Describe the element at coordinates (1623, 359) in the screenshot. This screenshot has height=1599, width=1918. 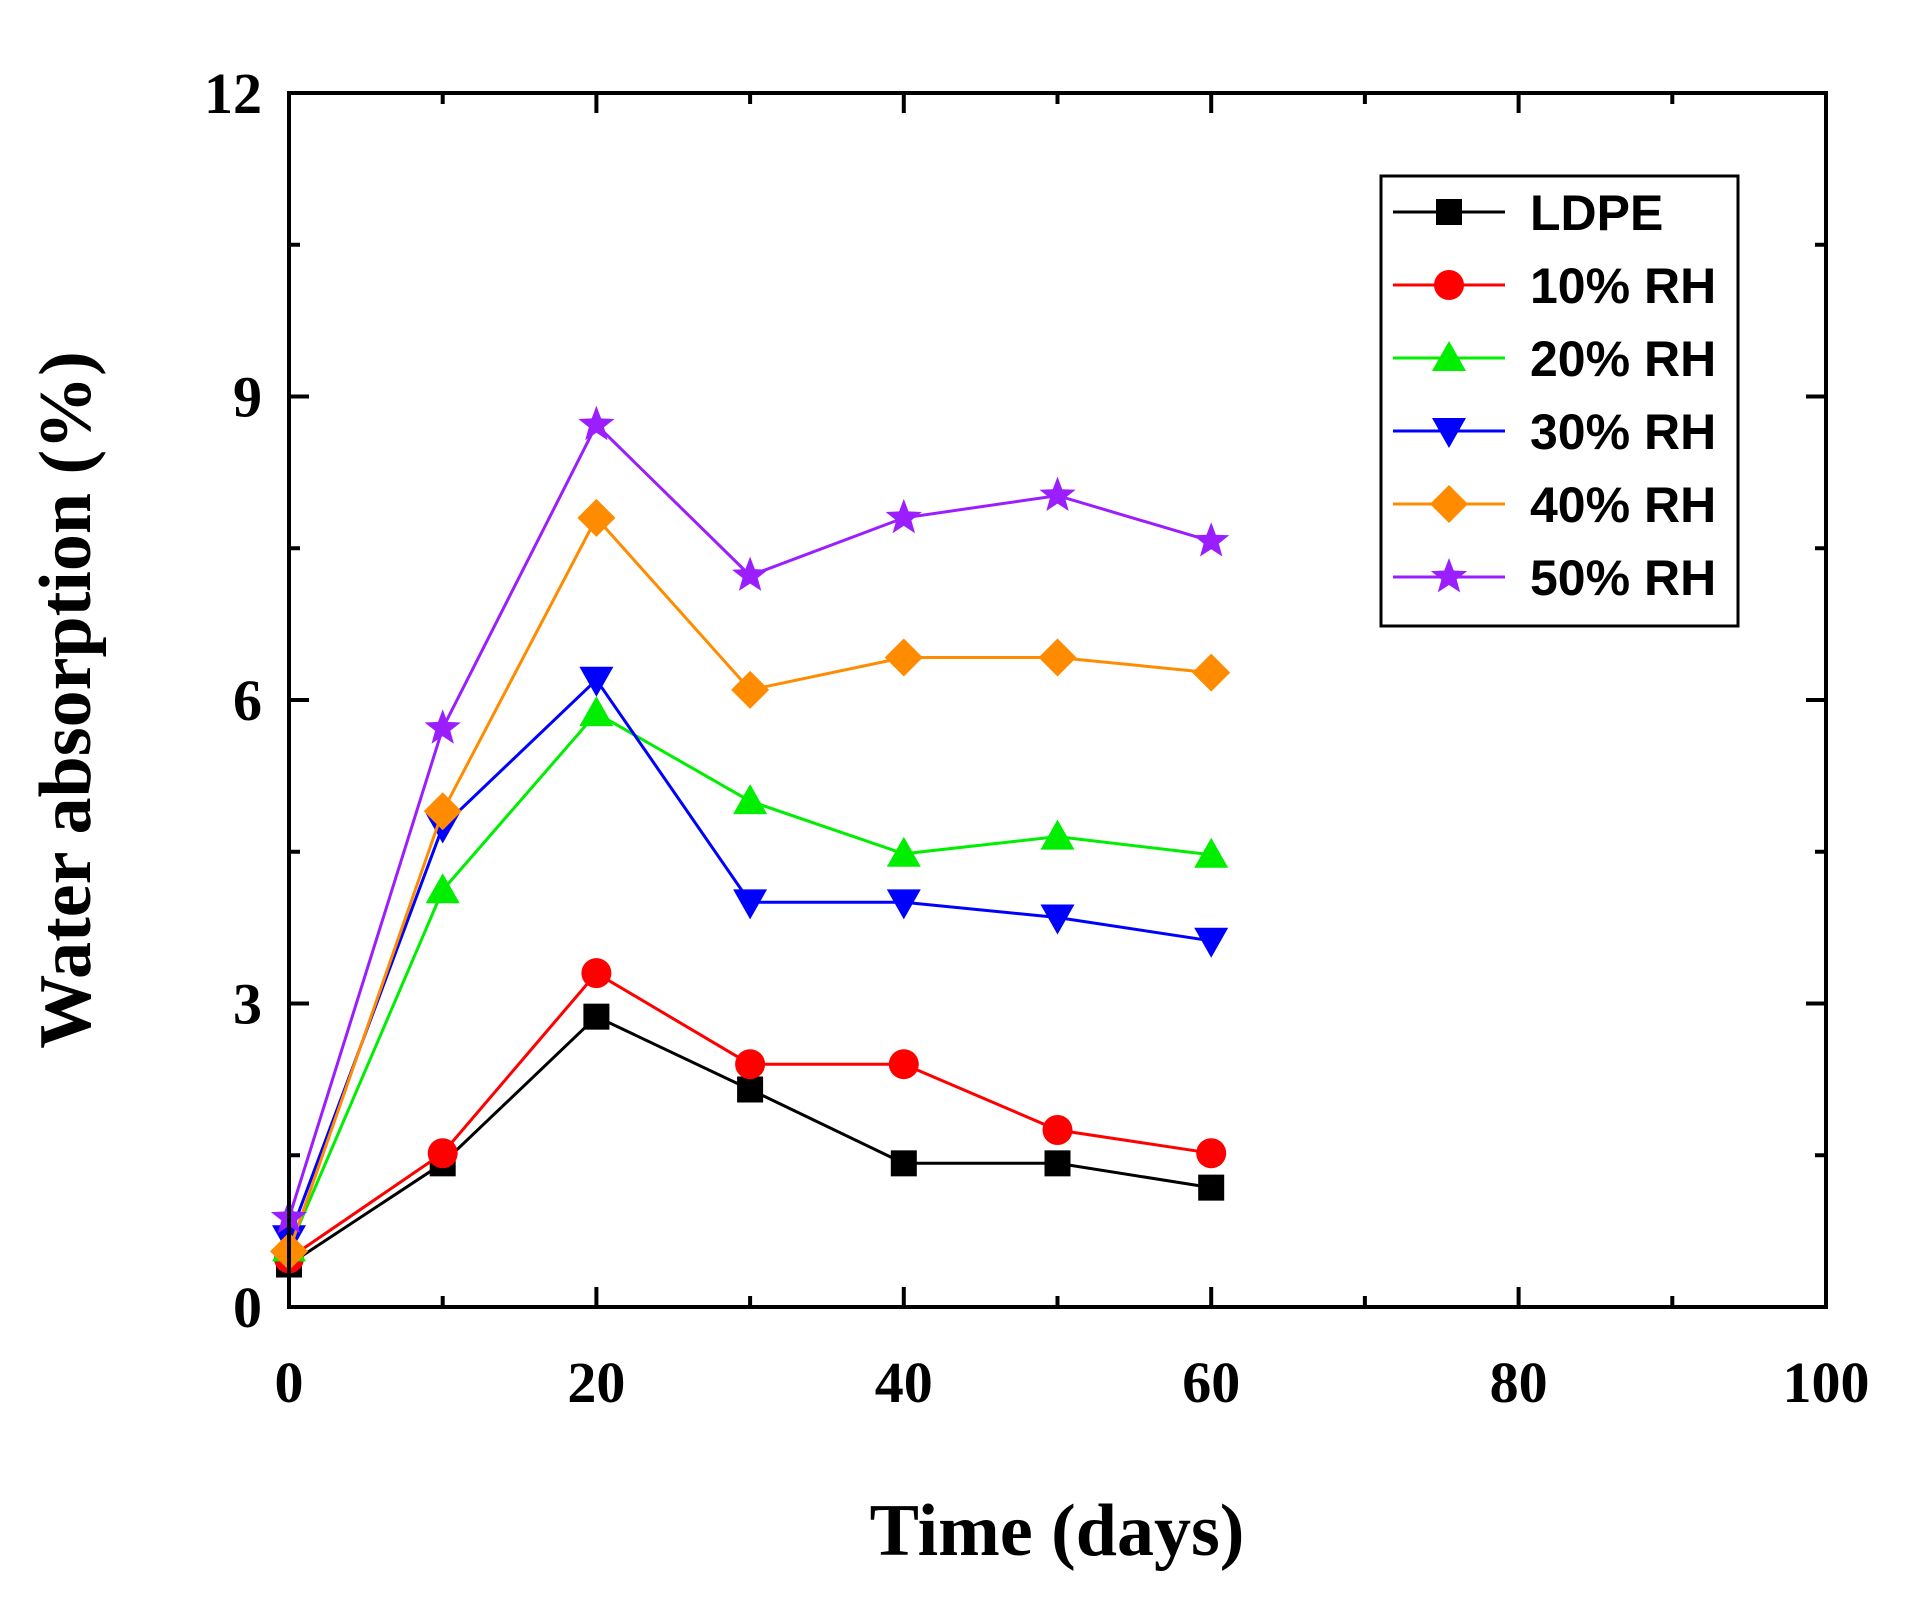
I see `legend-label: 20% RH` at that location.